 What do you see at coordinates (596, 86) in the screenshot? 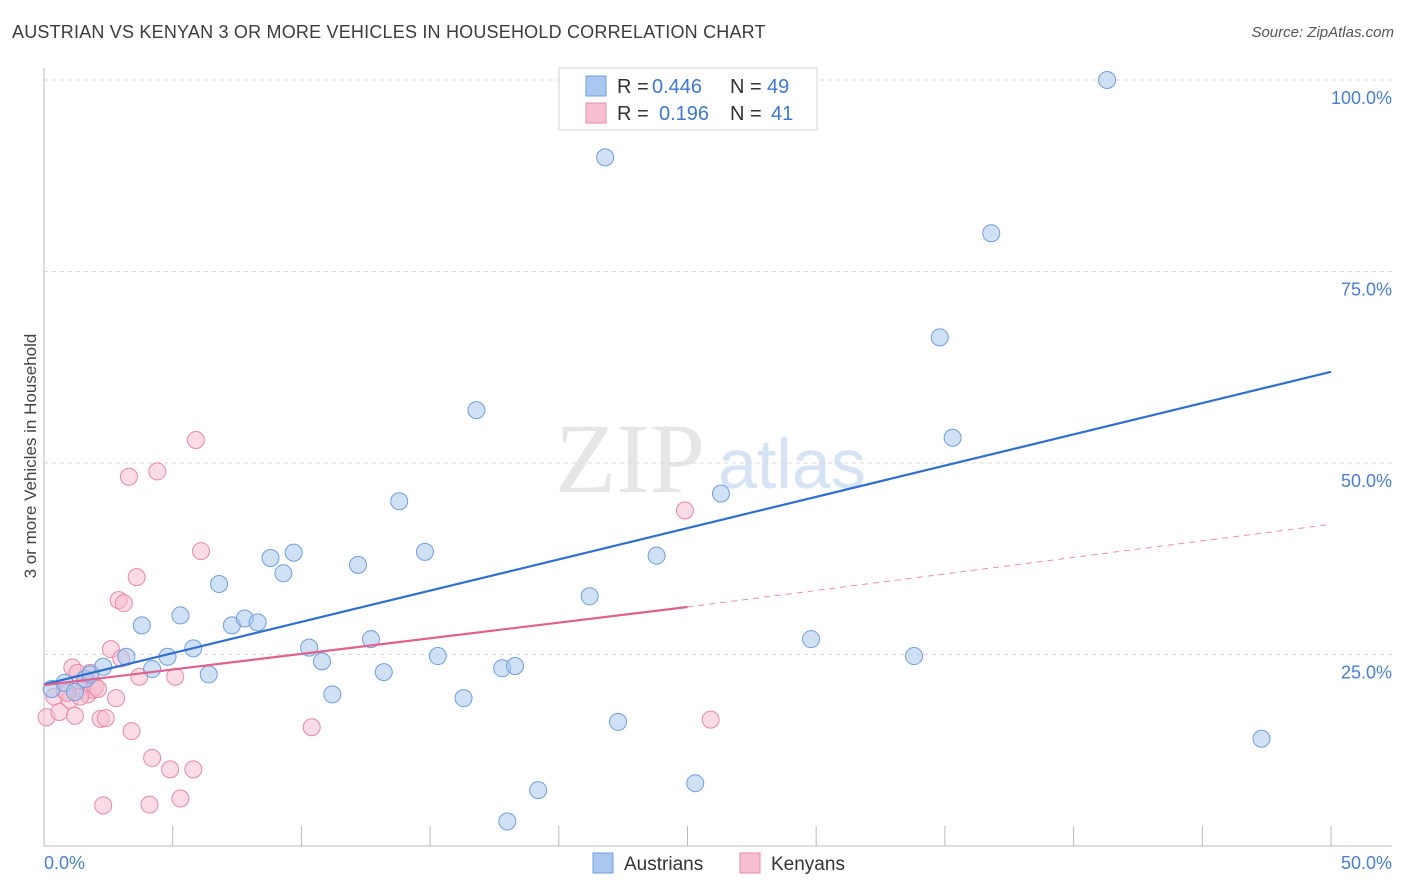
I see `legend-swatch-austrians` at bounding box center [596, 86].